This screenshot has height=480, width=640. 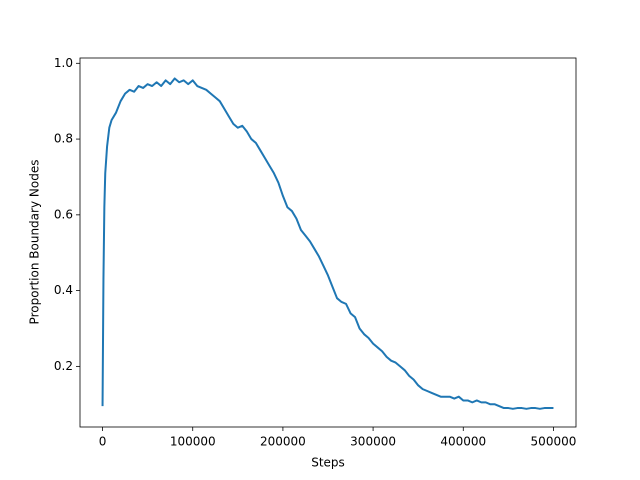 What do you see at coordinates (463, 442) in the screenshot?
I see `x-tick-label: 400000` at bounding box center [463, 442].